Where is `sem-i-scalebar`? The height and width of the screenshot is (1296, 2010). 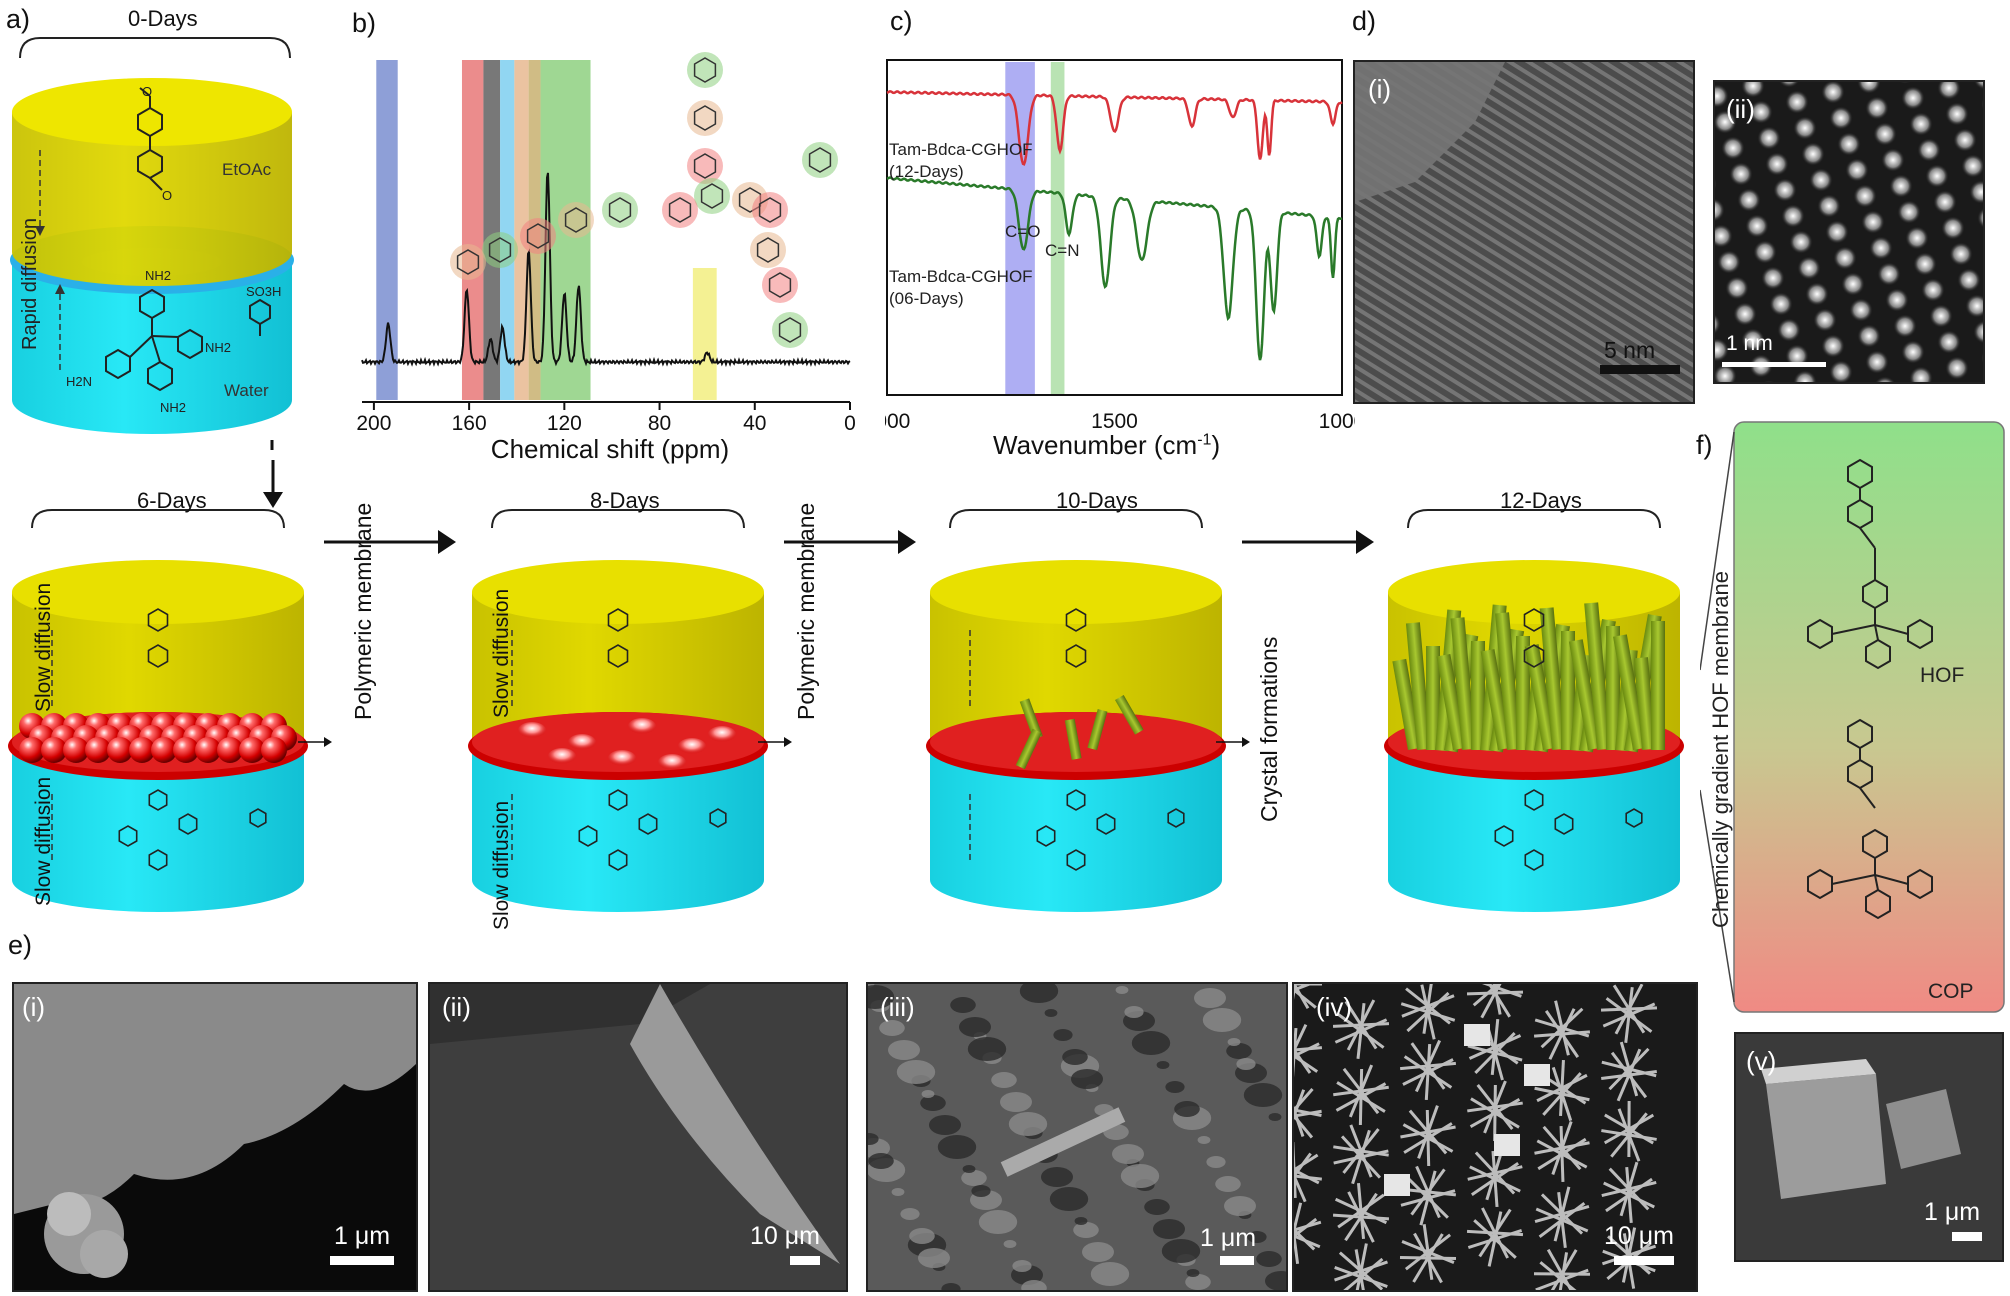 sem-i-scalebar is located at coordinates (362, 1260).